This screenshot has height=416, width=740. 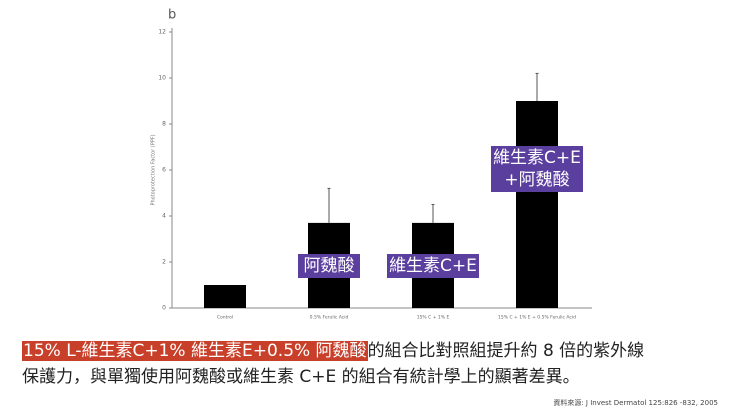 I want to click on caption-line: 保護力，與單獨使用阿魏酸或維生素 C+E 的組合有統計學上的顯著差異。, so click(x=301, y=377).